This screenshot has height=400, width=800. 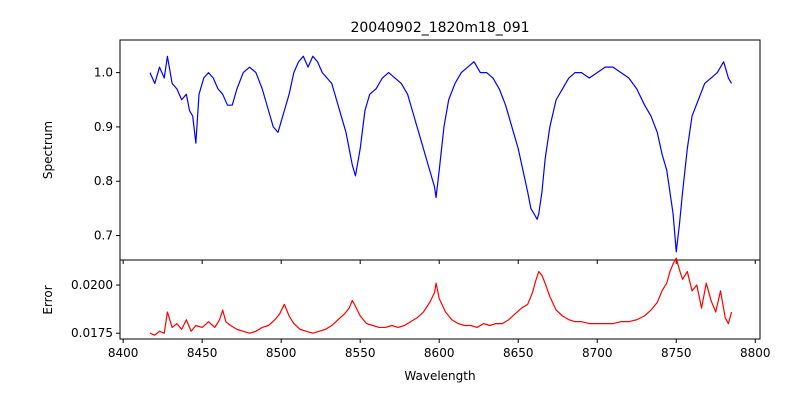 What do you see at coordinates (103, 73) in the screenshot?
I see `spectrum-y-tick-label: 1.0` at bounding box center [103, 73].